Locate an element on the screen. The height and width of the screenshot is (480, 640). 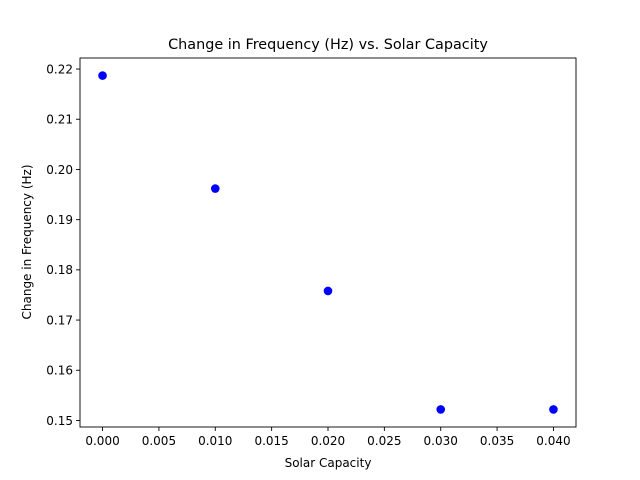
y-tick-label: 0.21 is located at coordinates (59, 120).